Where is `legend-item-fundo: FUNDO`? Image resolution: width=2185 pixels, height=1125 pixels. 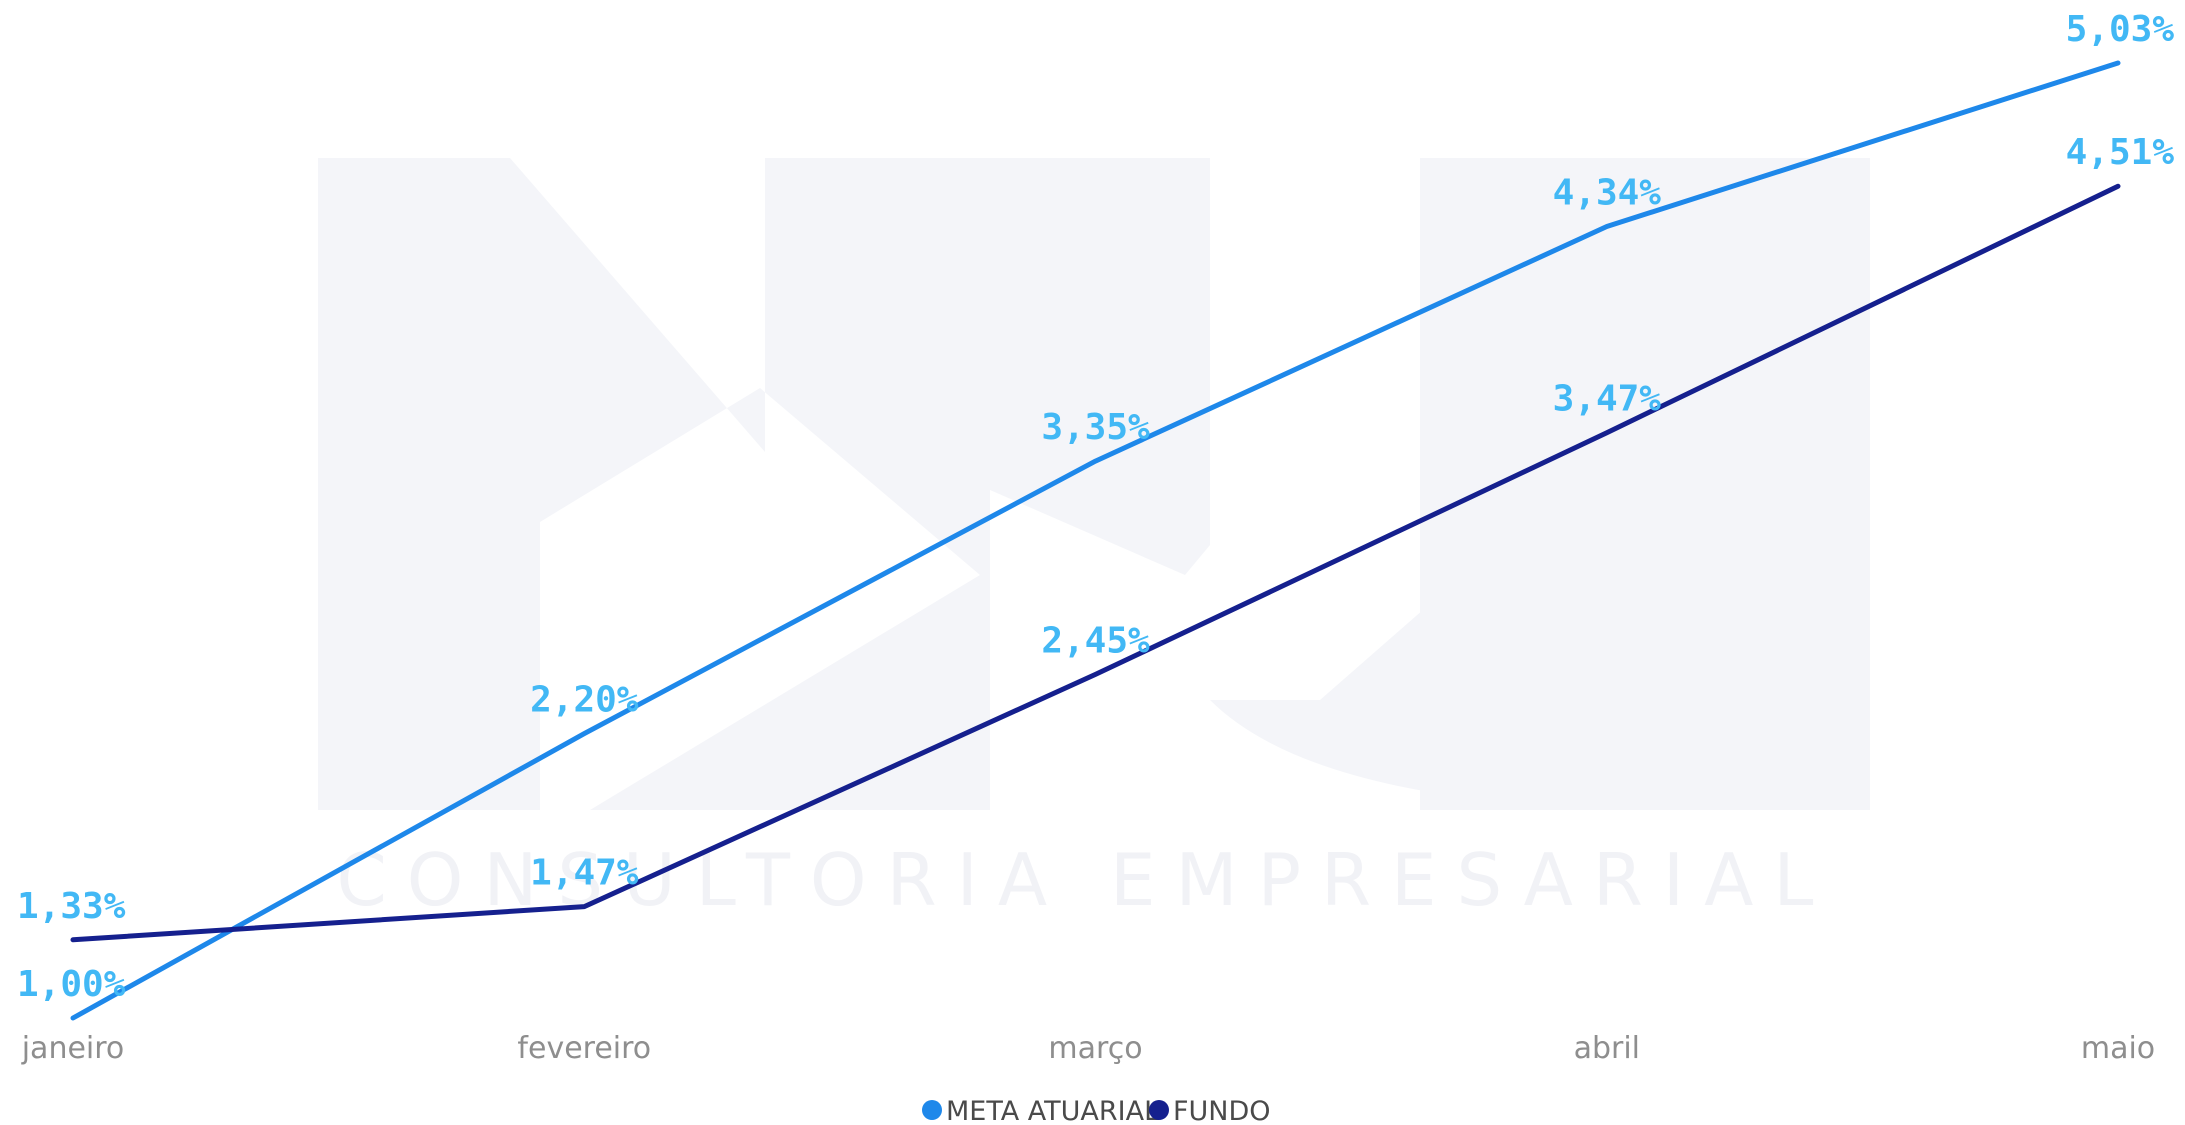 legend-item-fundo: FUNDO is located at coordinates (1210, 1110).